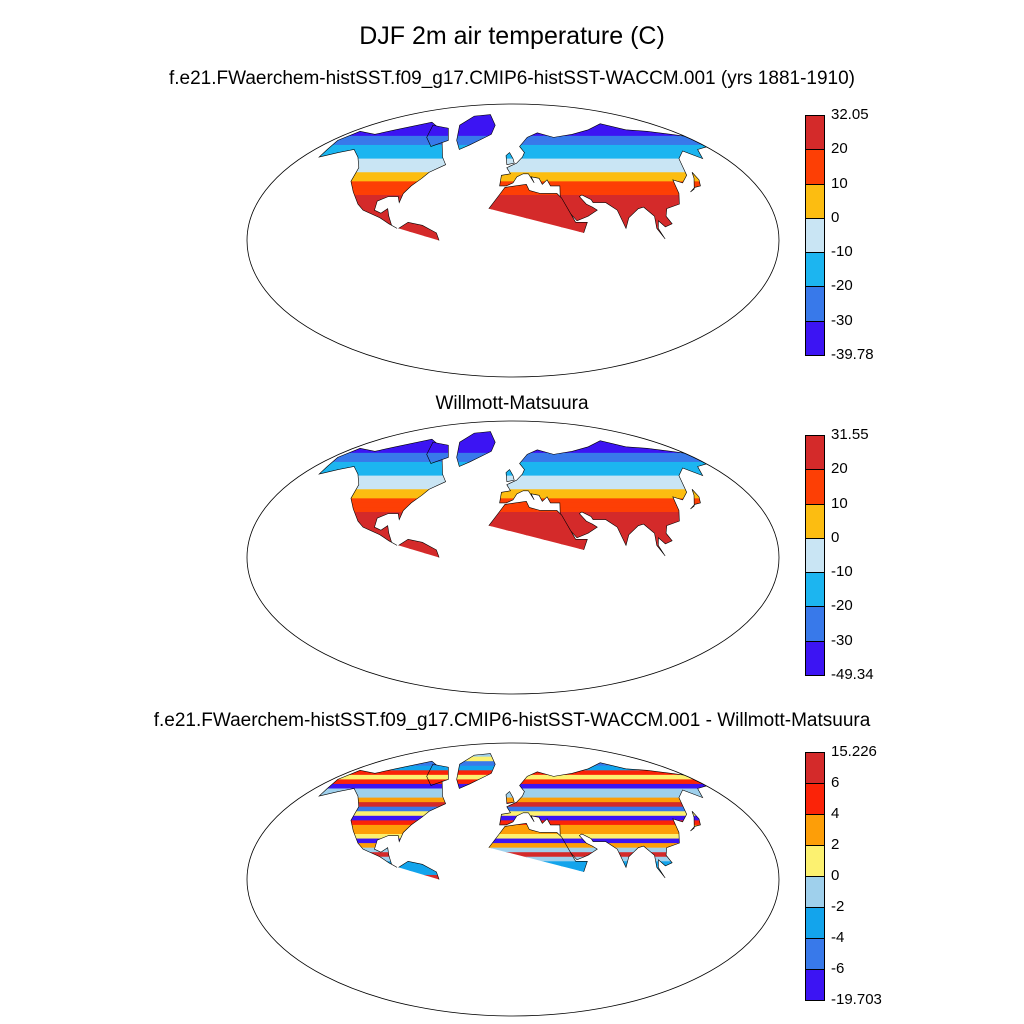 This screenshot has width=1024, height=1024. What do you see at coordinates (835, 782) in the screenshot?
I see `colorbar-label: 6` at bounding box center [835, 782].